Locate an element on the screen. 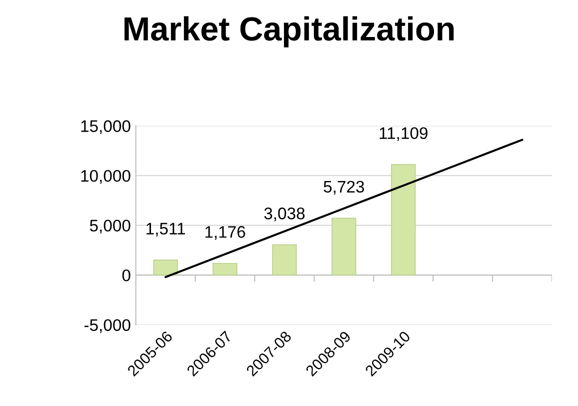 The image size is (578, 406). y-tick-label: 10,000 is located at coordinates (105, 177).